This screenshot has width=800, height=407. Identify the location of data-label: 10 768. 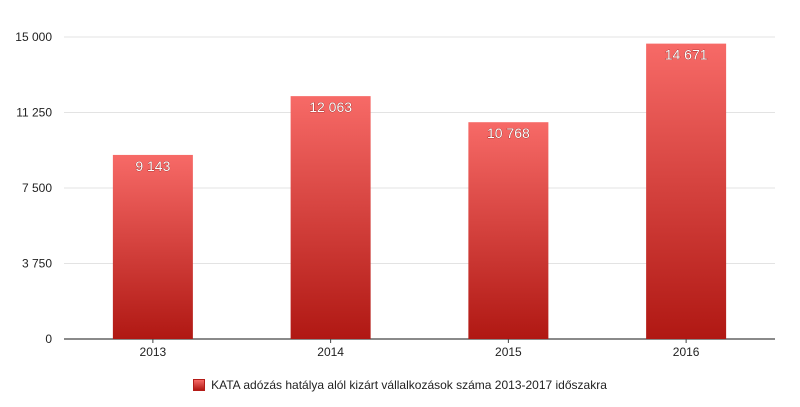
(508, 133).